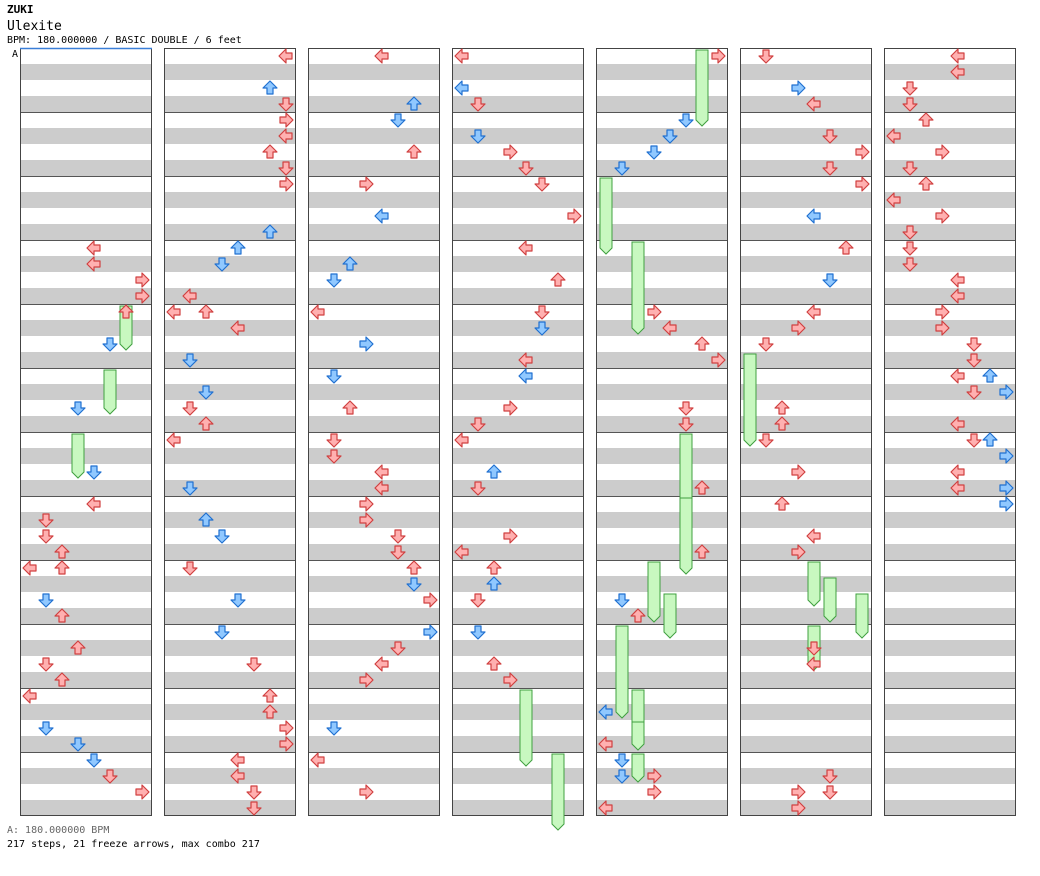 Image resolution: width=1040 pixels, height=876 pixels. Describe the element at coordinates (15, 54) in the screenshot. I see `bpm-change-label: A` at that location.